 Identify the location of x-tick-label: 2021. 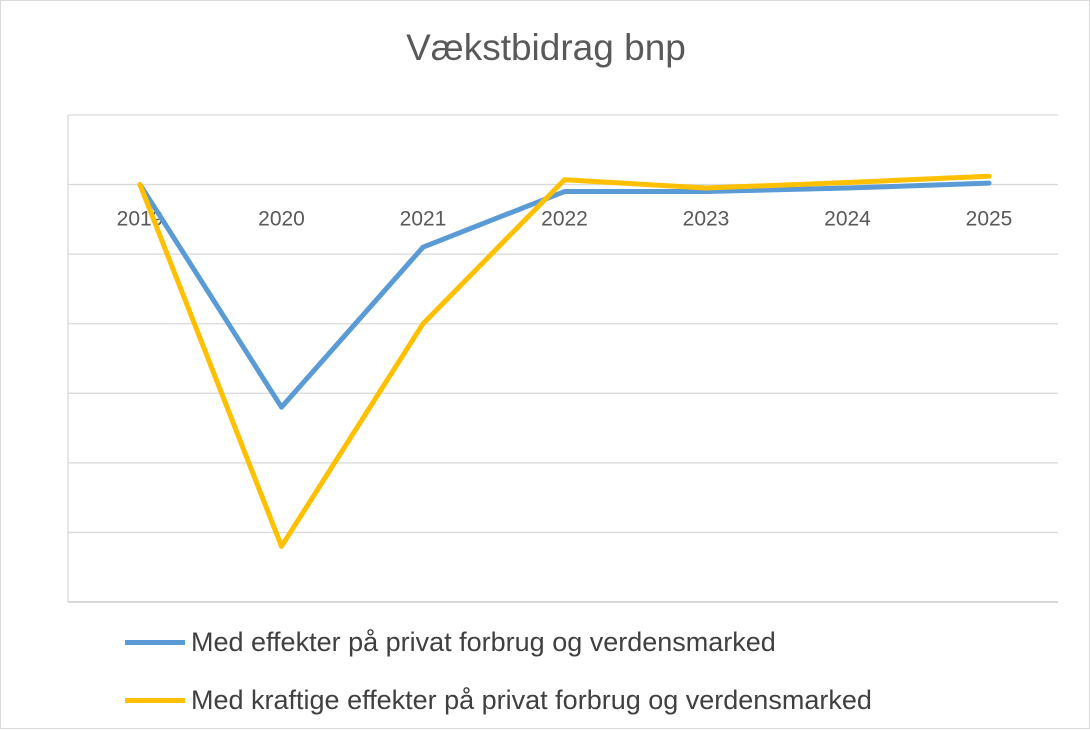
(423, 219).